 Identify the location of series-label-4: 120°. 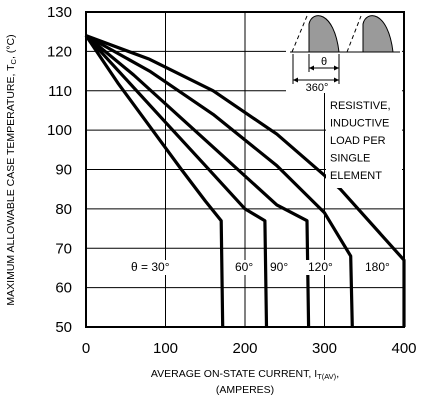
(320, 267).